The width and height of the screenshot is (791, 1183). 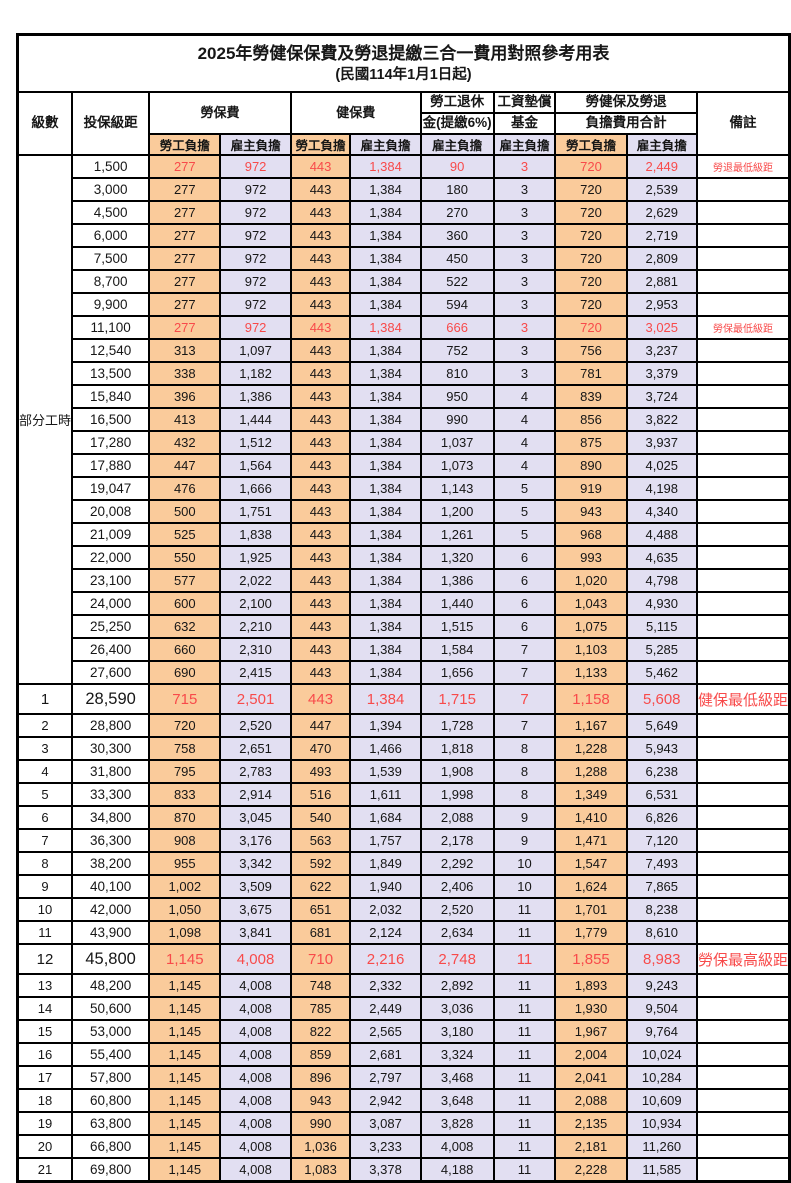 I want to click on cell-level: 5, so click(x=45, y=794).